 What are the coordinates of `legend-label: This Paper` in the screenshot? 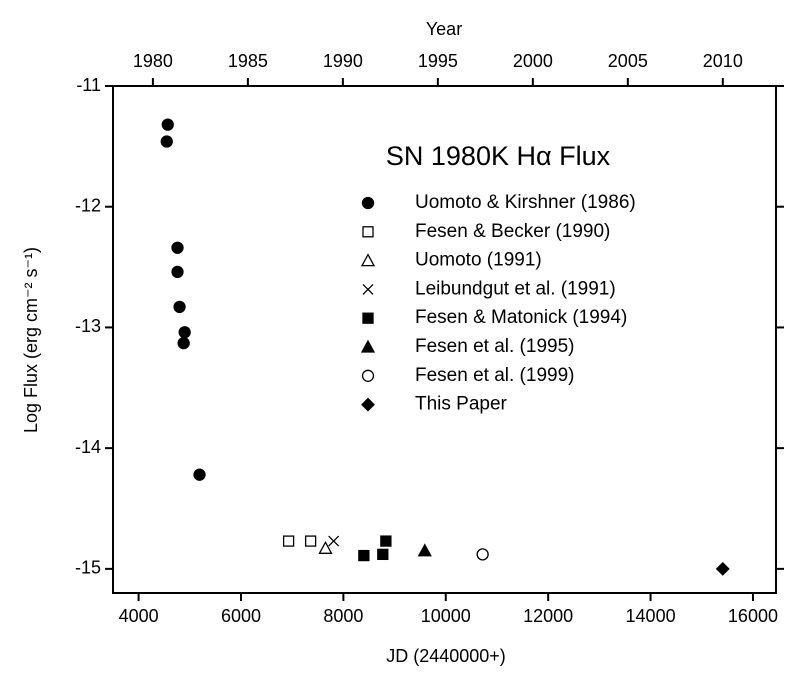 It's located at (461, 404).